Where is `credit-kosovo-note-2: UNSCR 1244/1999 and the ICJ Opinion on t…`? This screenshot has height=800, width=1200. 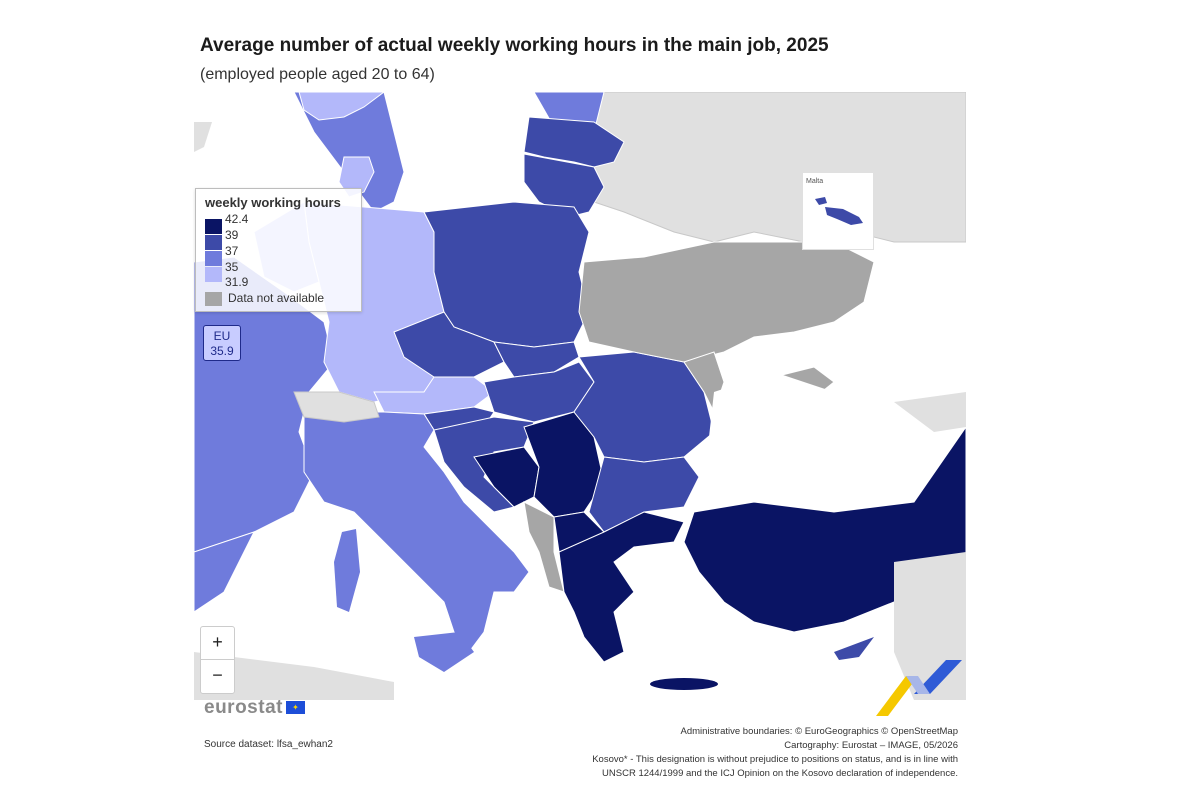
credit-kosovo-note-2: UNSCR 1244/1999 and the ICJ Opinion on t… is located at coordinates (780, 773).